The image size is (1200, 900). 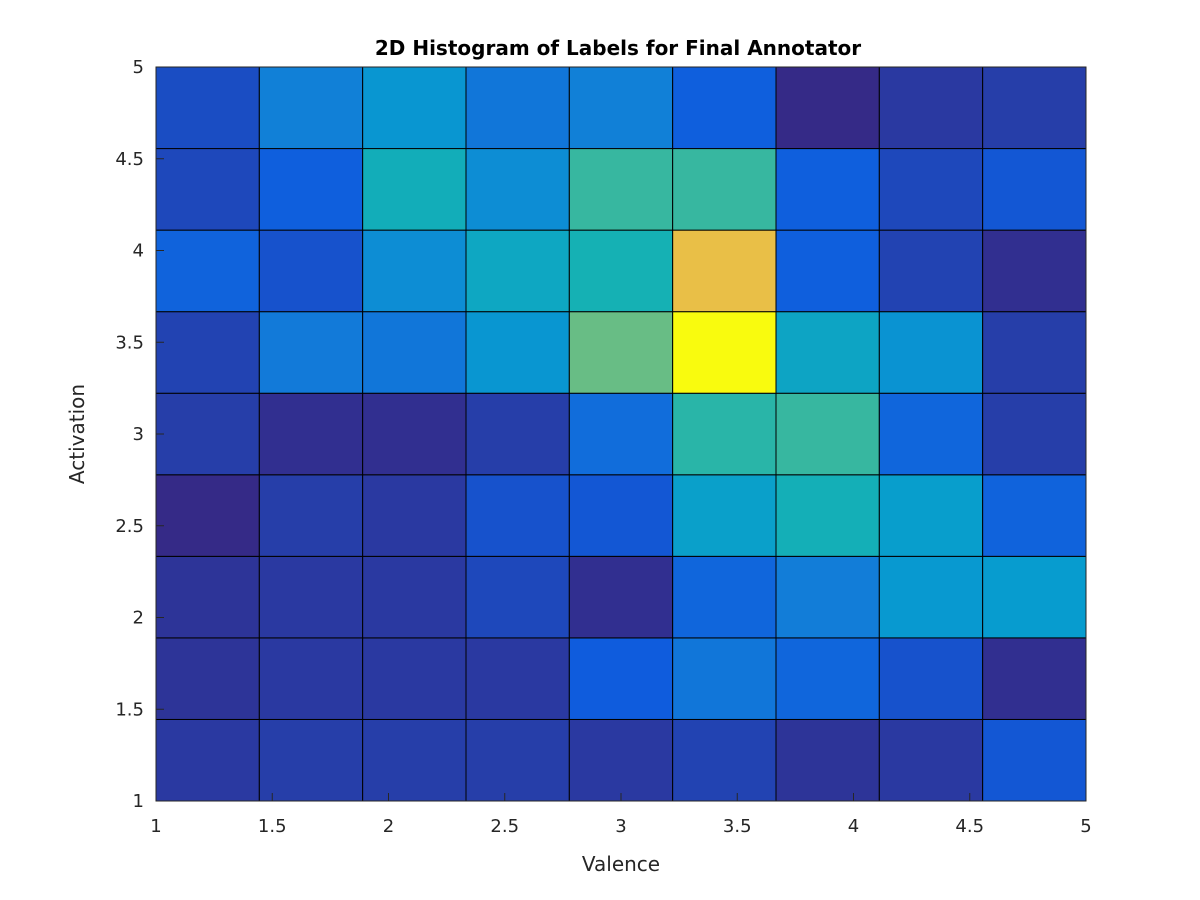 What do you see at coordinates (969, 826) in the screenshot?
I see `x-tick-label: 4.5` at bounding box center [969, 826].